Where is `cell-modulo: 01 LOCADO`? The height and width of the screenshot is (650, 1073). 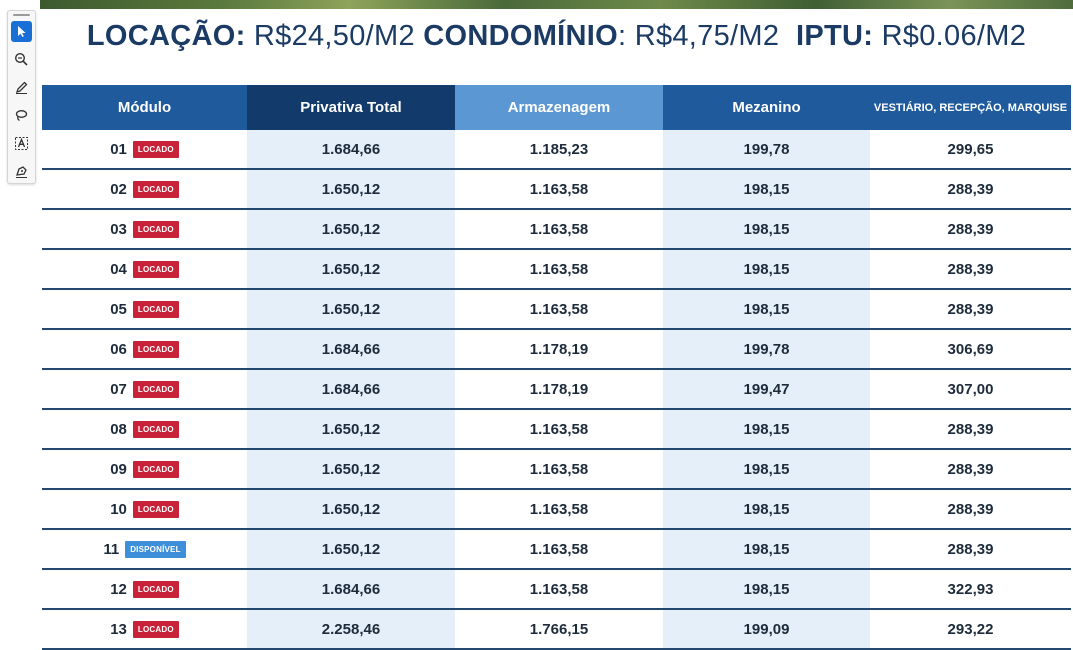 cell-modulo: 01 LOCADO is located at coordinates (144, 150).